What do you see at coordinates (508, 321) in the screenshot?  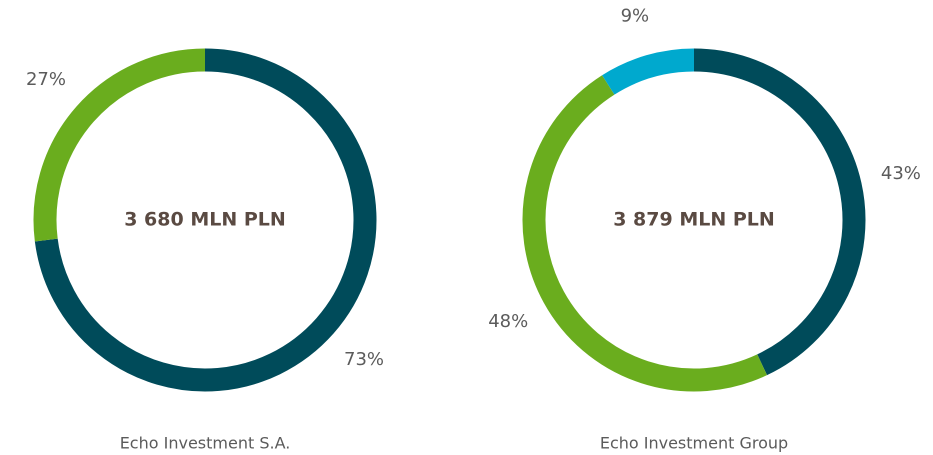 I see `value-label: 48%` at bounding box center [508, 321].